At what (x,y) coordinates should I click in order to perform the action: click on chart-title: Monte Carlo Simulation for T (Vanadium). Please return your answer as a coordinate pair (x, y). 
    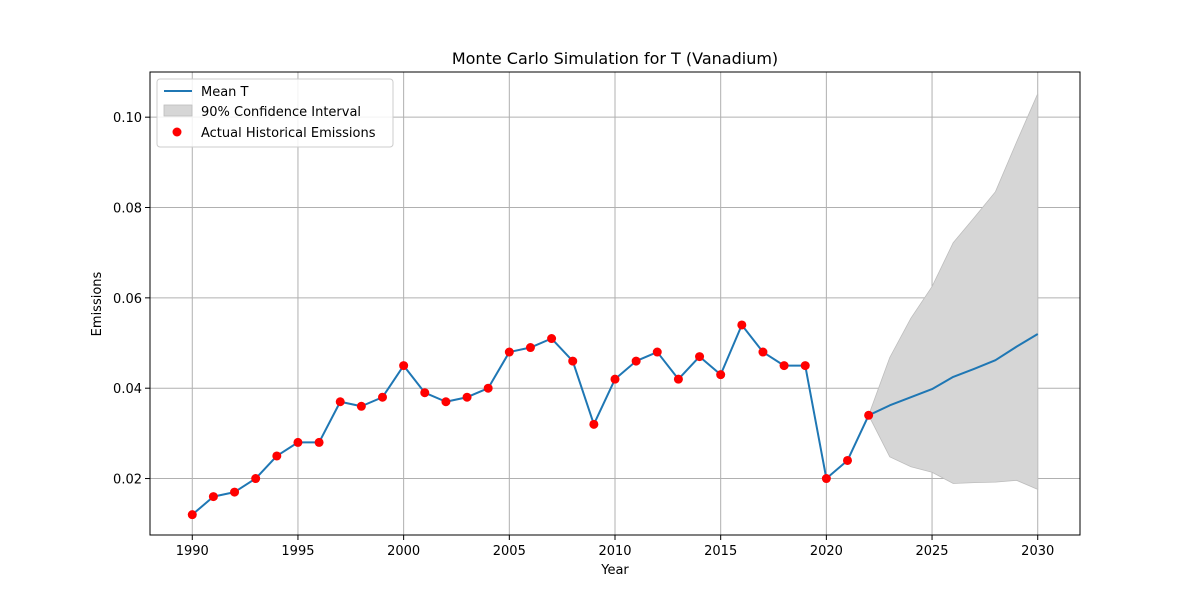
    Looking at the image, I should click on (615, 58).